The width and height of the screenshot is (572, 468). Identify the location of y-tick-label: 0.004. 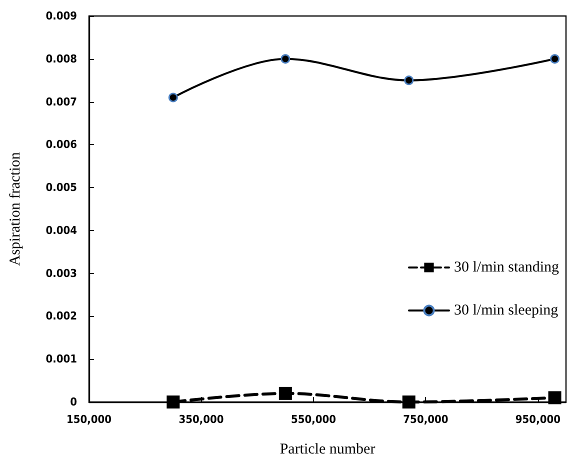
(62, 230).